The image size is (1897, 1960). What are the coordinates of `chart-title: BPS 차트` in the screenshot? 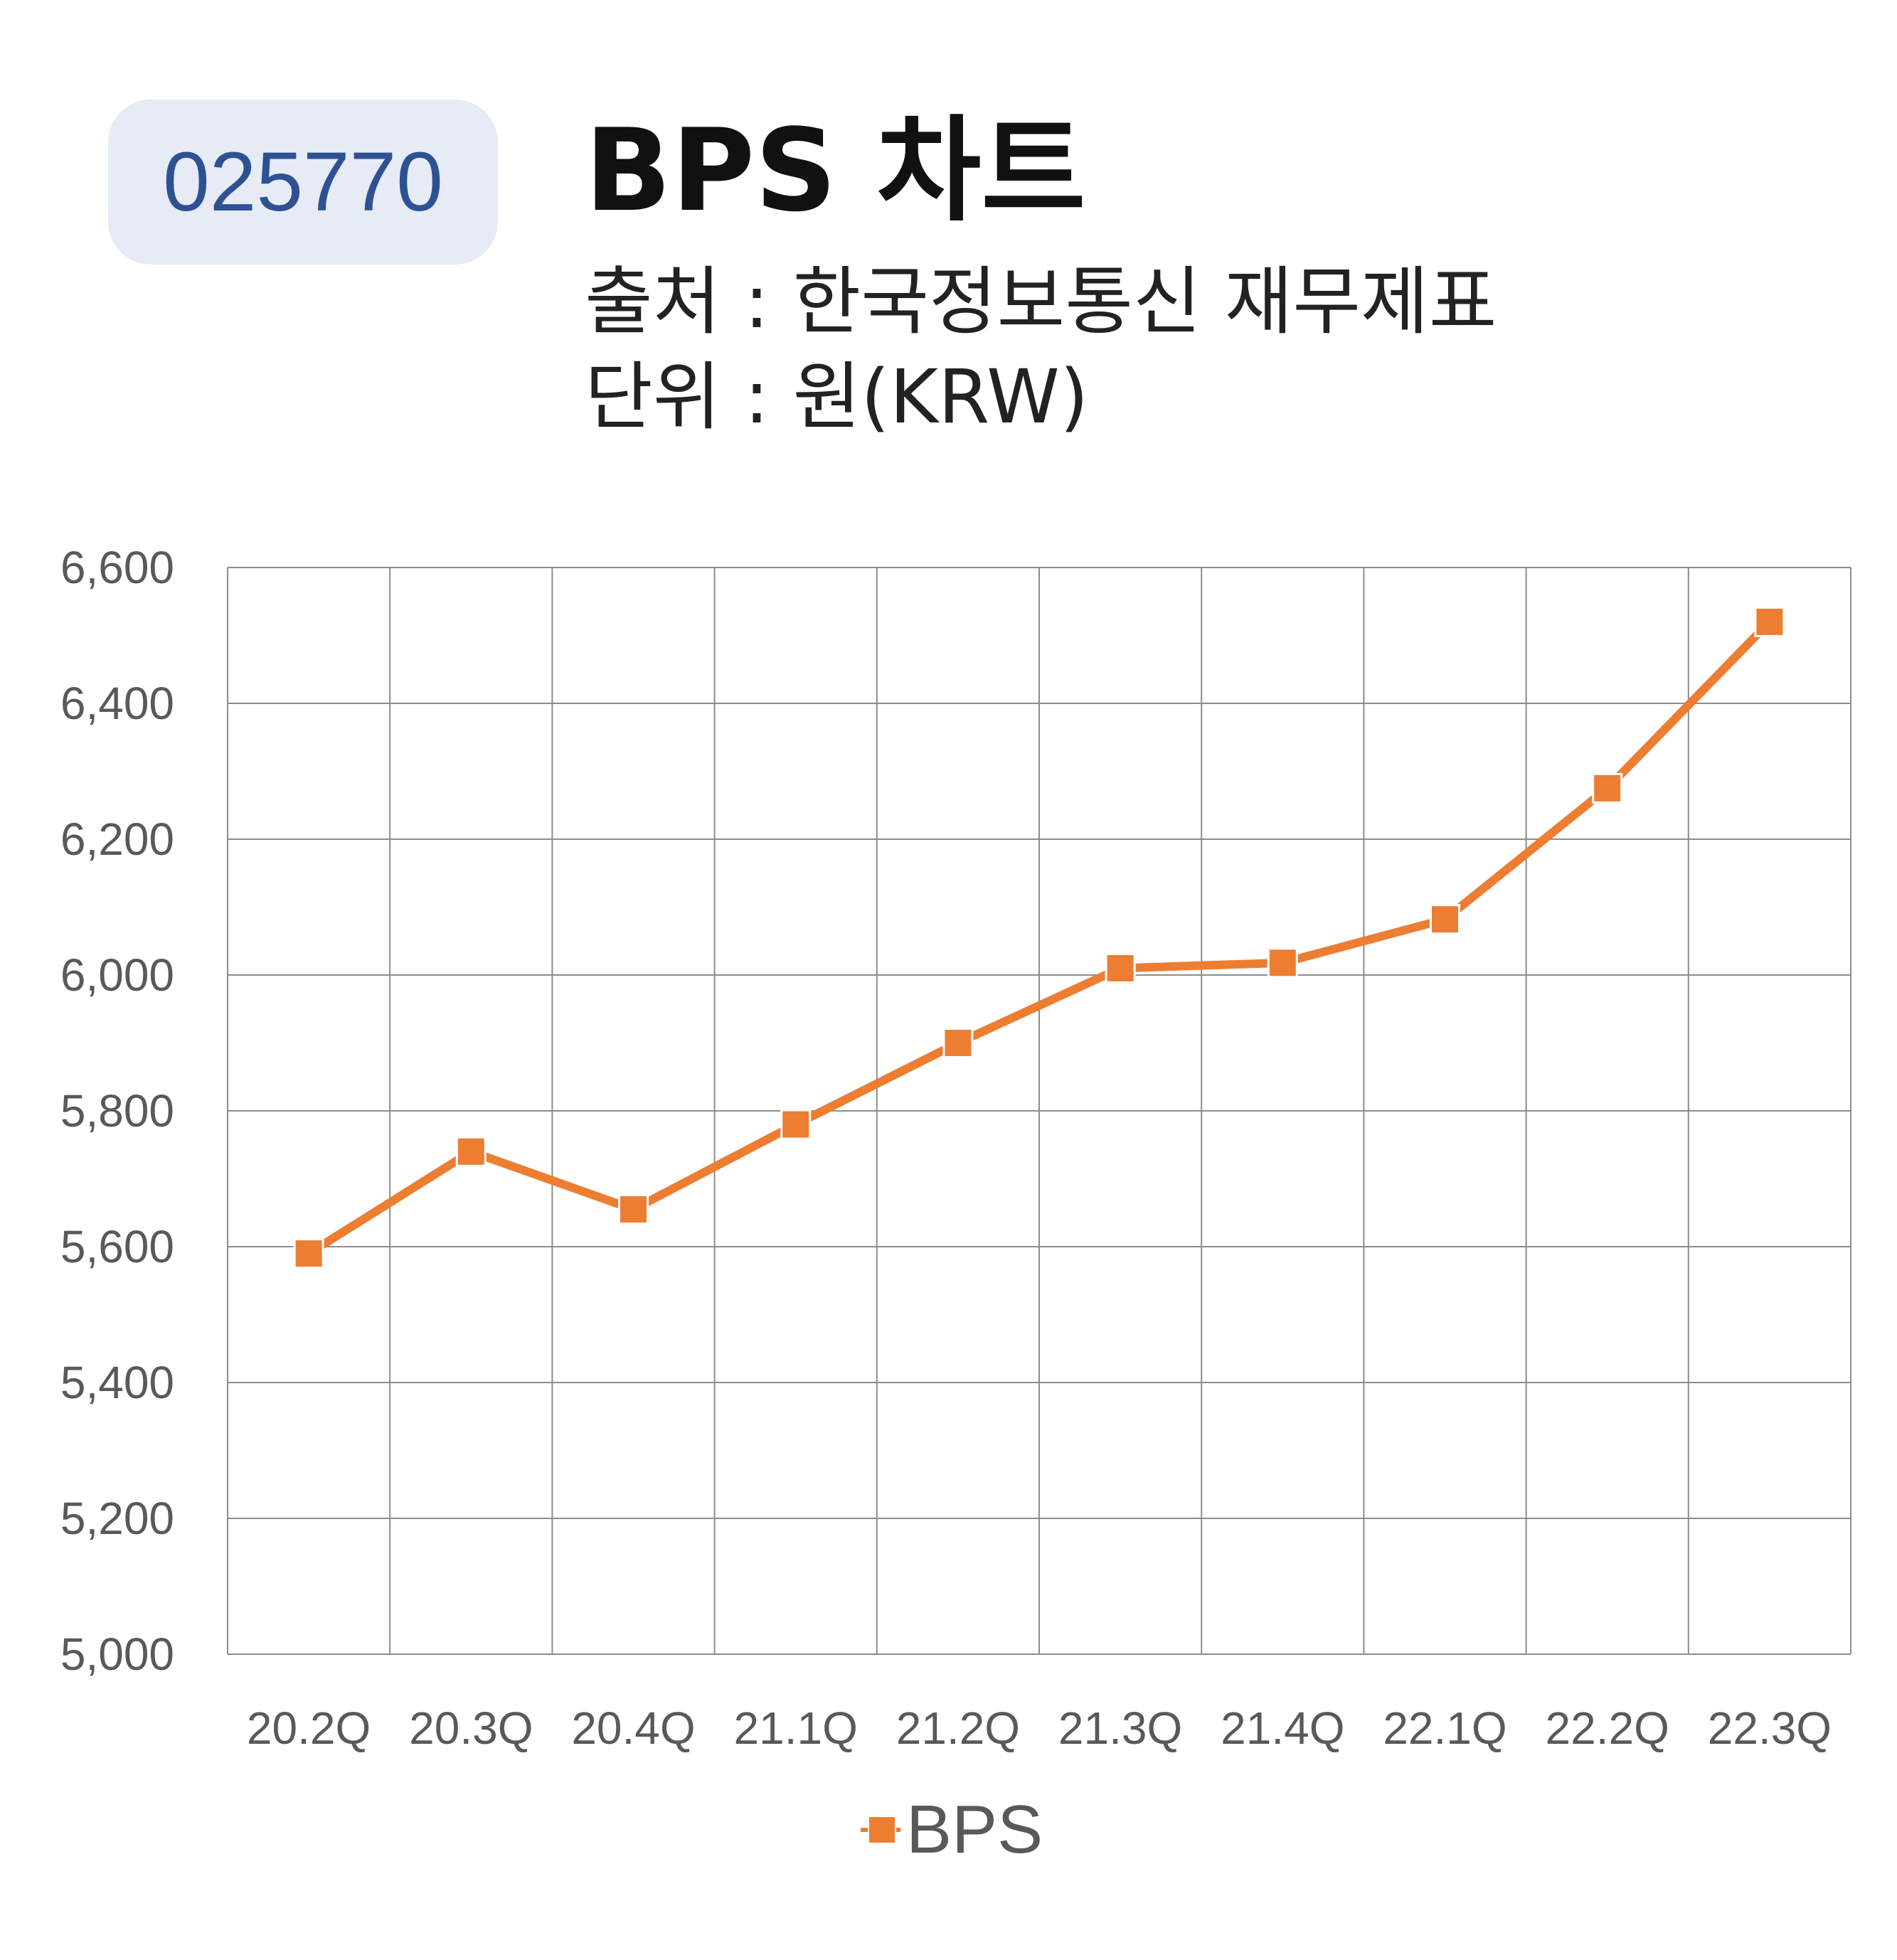 It's located at (836, 170).